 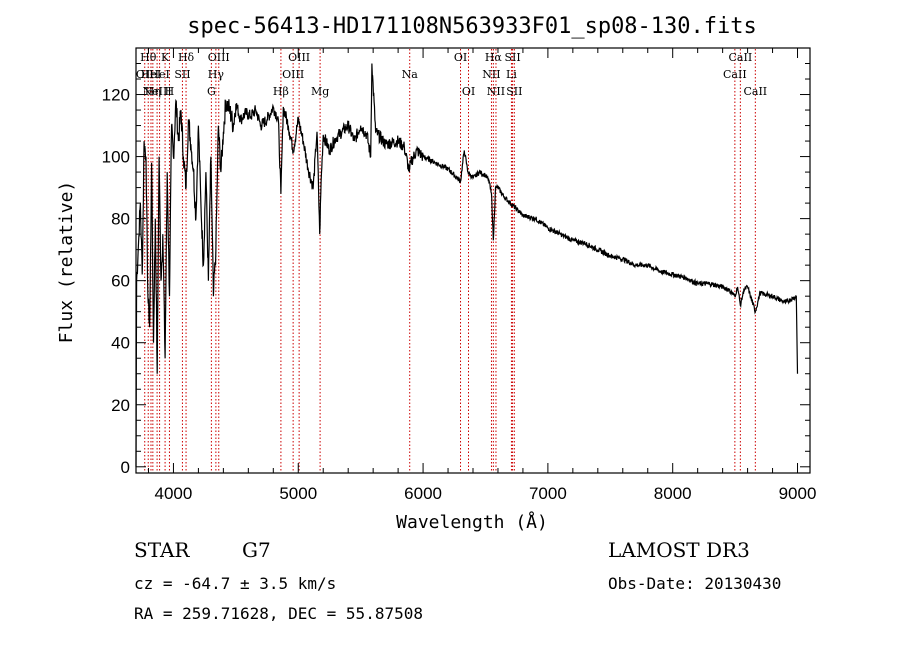 What do you see at coordinates (116, 95) in the screenshot?
I see `y-tick-label: 120` at bounding box center [116, 95].